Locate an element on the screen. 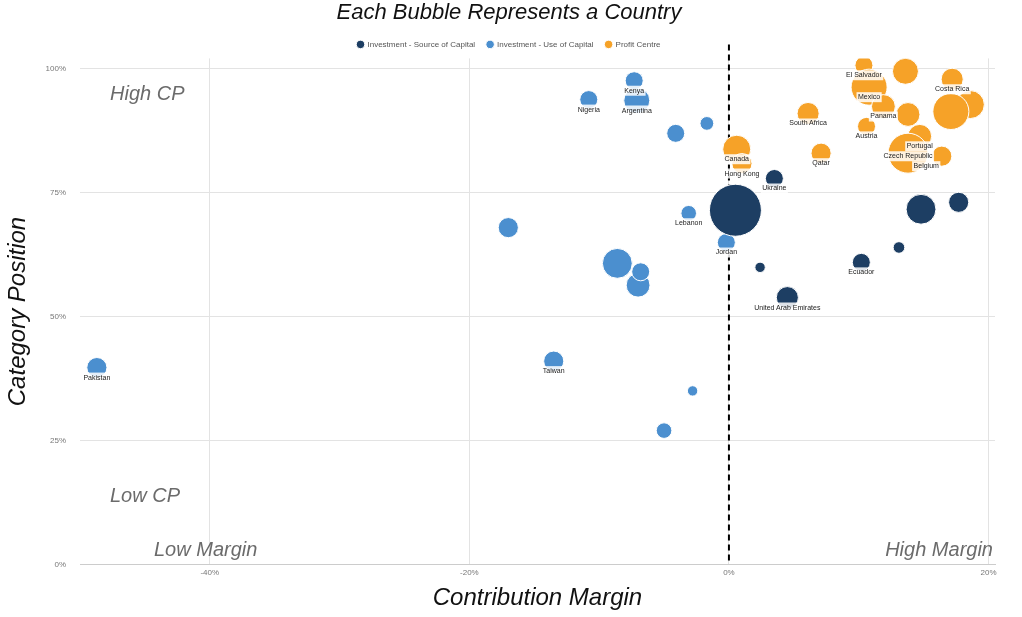 This screenshot has width=1022, height=617. y-tick-label: 75% is located at coordinates (57, 192).